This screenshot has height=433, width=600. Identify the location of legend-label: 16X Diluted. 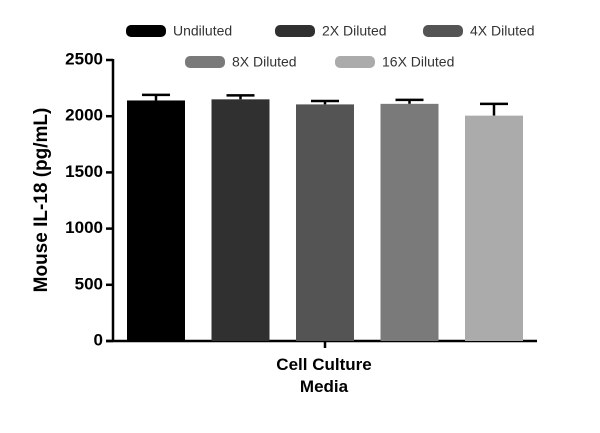
(418, 62).